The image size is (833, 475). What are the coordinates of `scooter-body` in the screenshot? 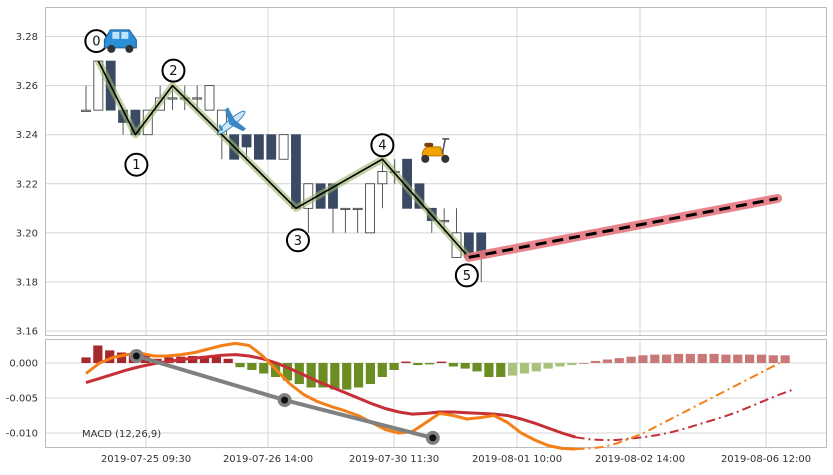 It's located at (433, 151).